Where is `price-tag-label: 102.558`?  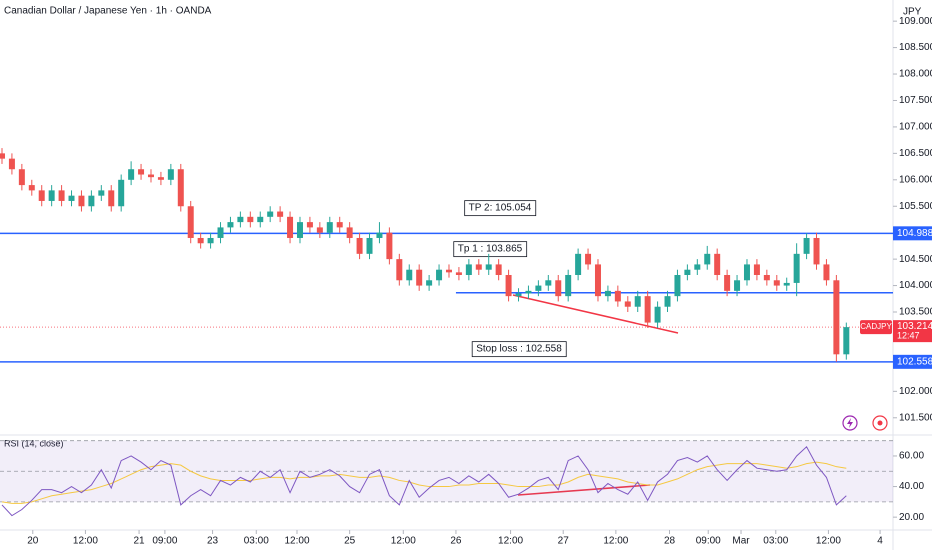 price-tag-label: 102.558 is located at coordinates (914, 361).